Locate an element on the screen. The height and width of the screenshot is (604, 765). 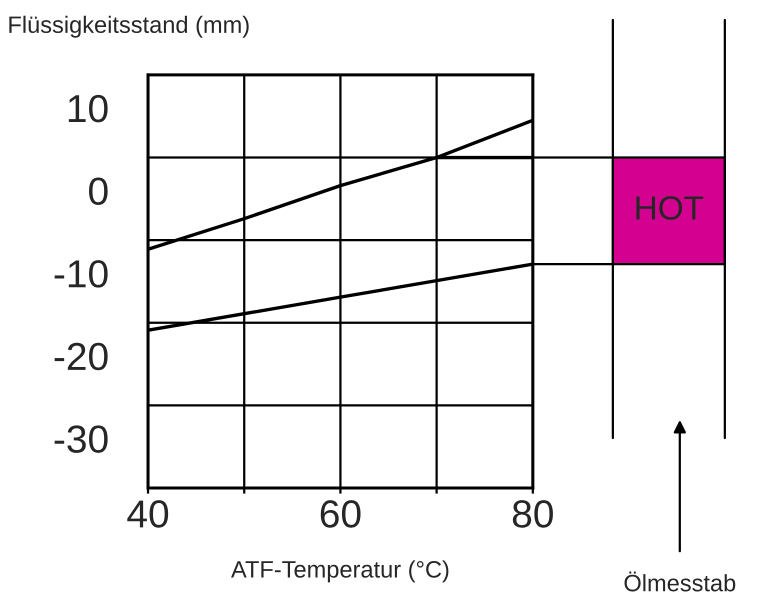
x-tick-label: 80 is located at coordinates (532, 514).